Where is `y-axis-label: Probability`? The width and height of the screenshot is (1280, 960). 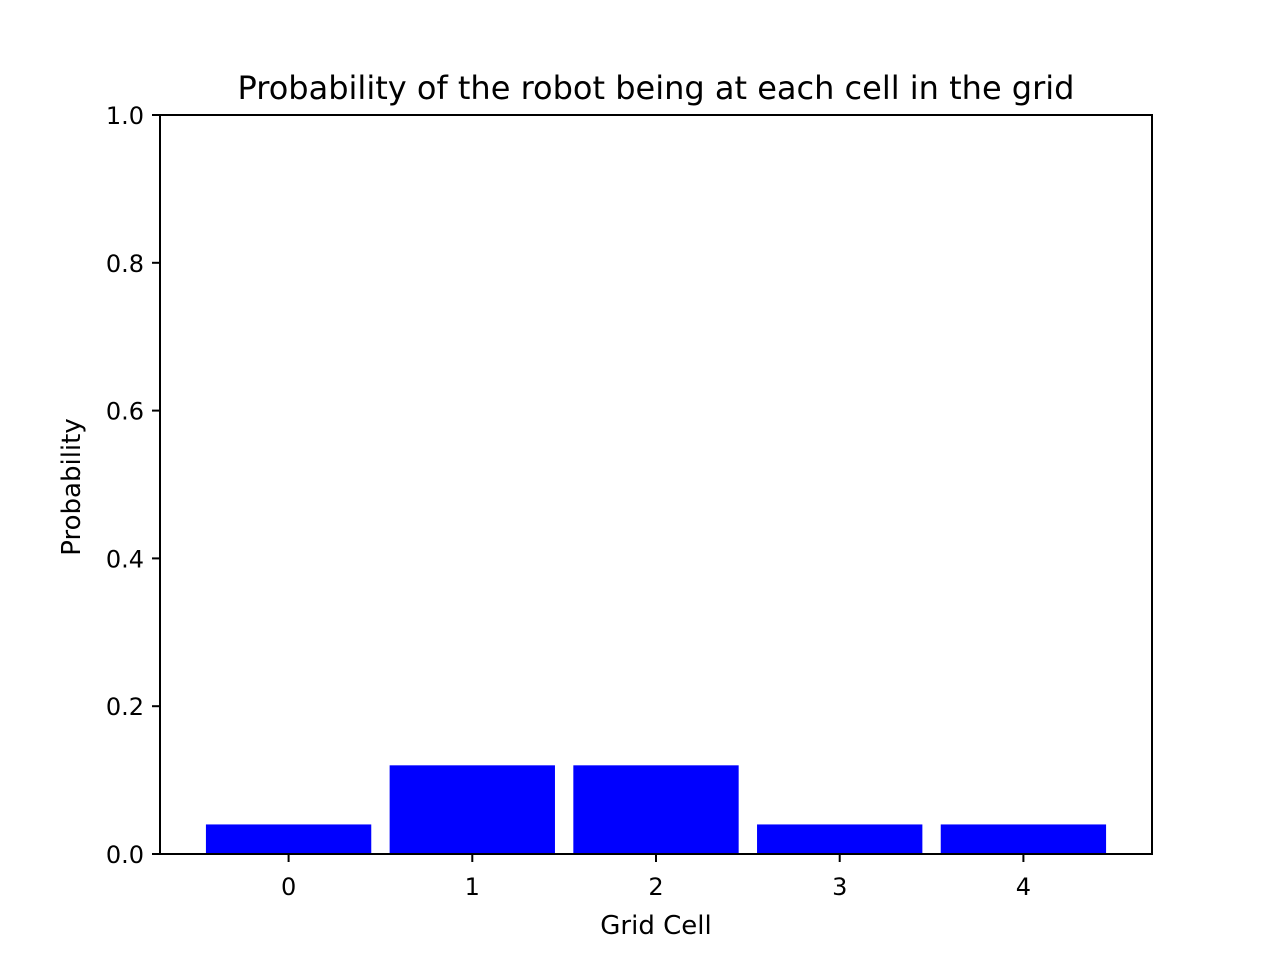
y-axis-label: Probability is located at coordinates (72, 486).